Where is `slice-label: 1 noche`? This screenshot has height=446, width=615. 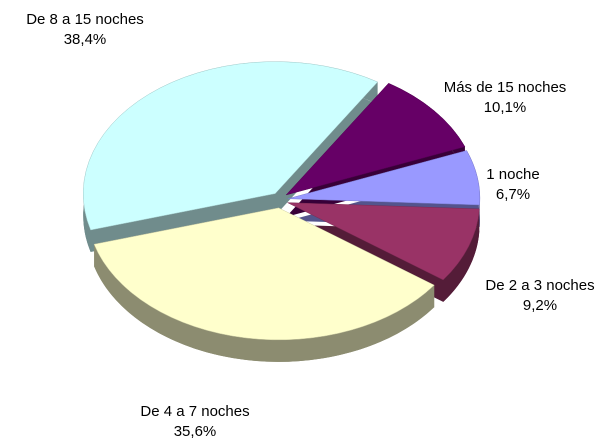
slice-label: 1 noche is located at coordinates (512, 174).